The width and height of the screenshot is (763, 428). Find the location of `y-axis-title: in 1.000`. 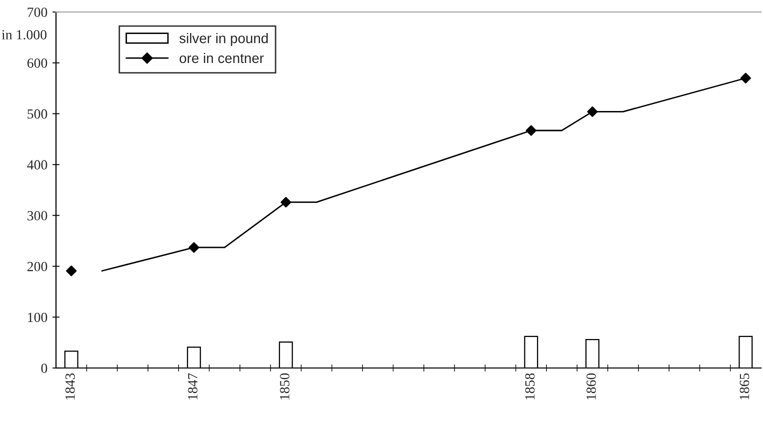

y-axis-title: in 1.000 is located at coordinates (24, 35).